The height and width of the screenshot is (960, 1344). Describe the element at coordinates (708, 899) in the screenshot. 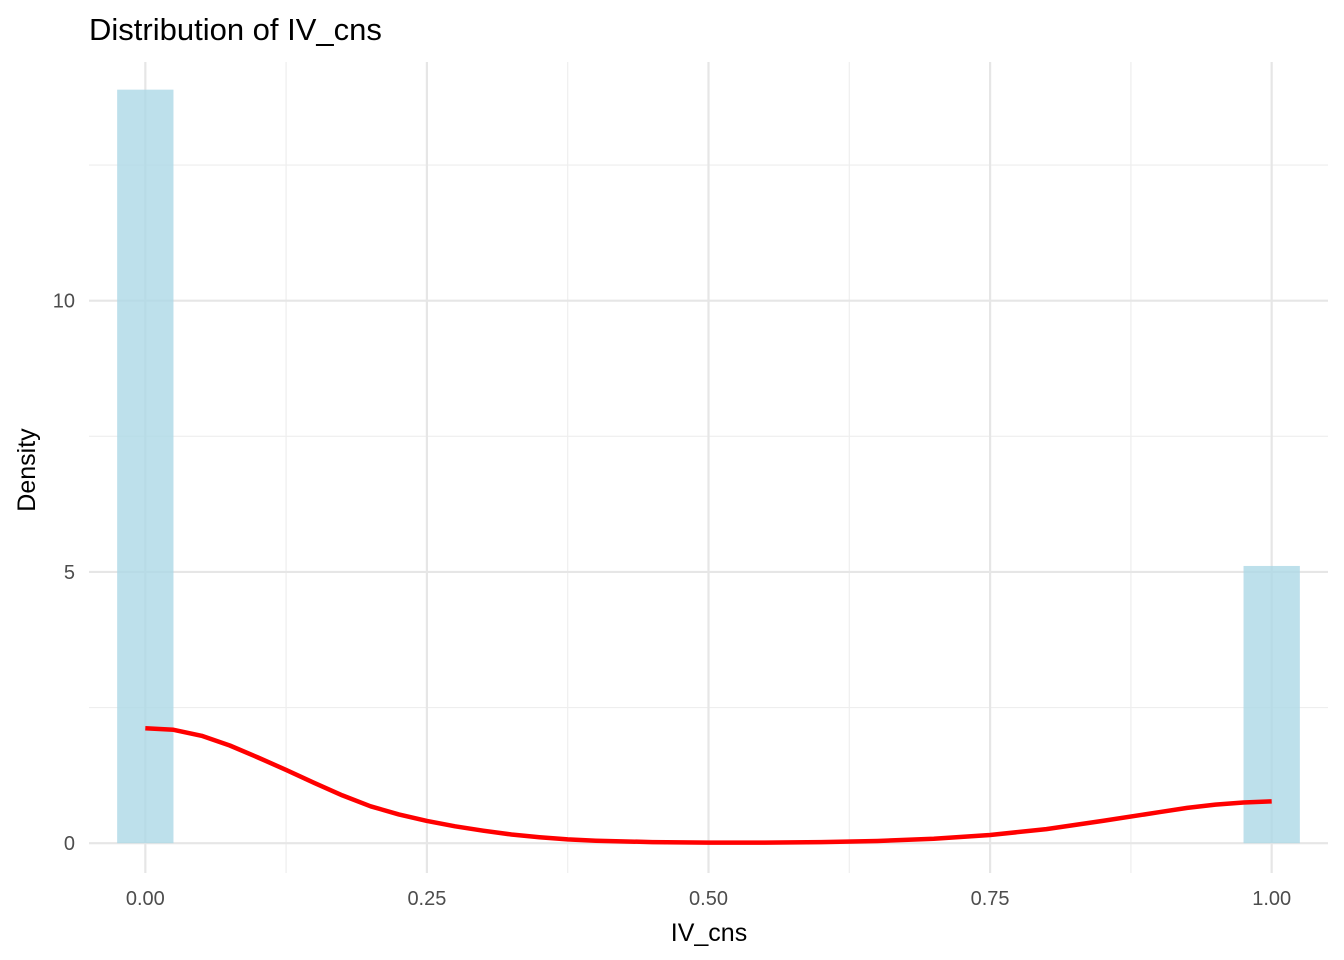

I see `x-tick-label: 0.50` at that location.